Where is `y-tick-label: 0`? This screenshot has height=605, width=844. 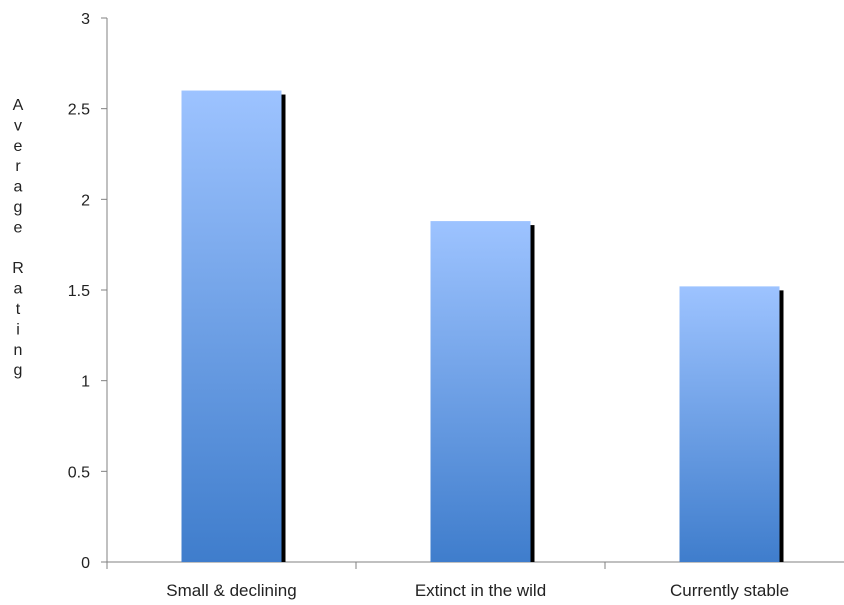
y-tick-label: 0 is located at coordinates (85, 563).